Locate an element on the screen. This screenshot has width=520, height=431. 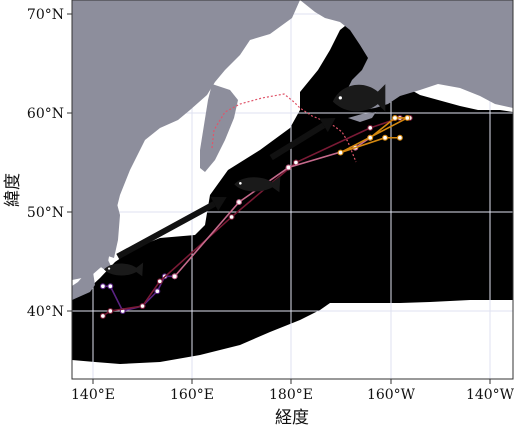
y-axis-title: 緯度 is located at coordinates (13, 190).